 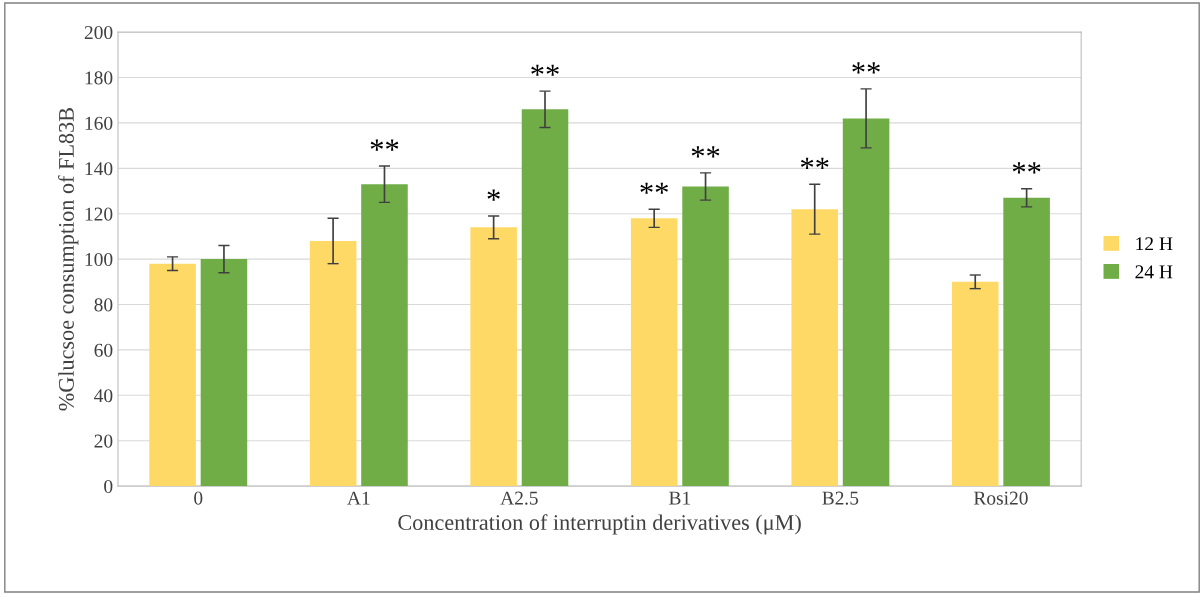 I want to click on y-tick-label: 160, so click(x=99, y=123).